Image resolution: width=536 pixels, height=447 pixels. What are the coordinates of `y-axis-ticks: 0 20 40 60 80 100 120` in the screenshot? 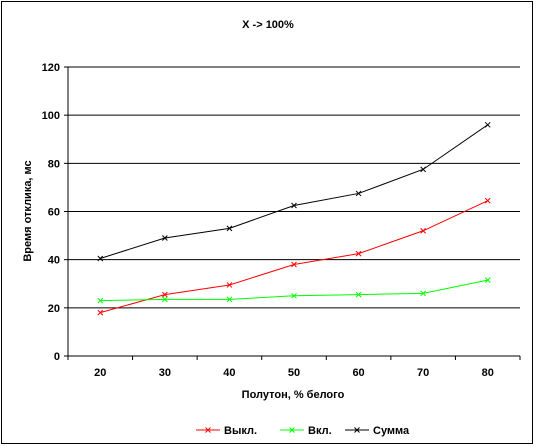 It's located at (55, 212).